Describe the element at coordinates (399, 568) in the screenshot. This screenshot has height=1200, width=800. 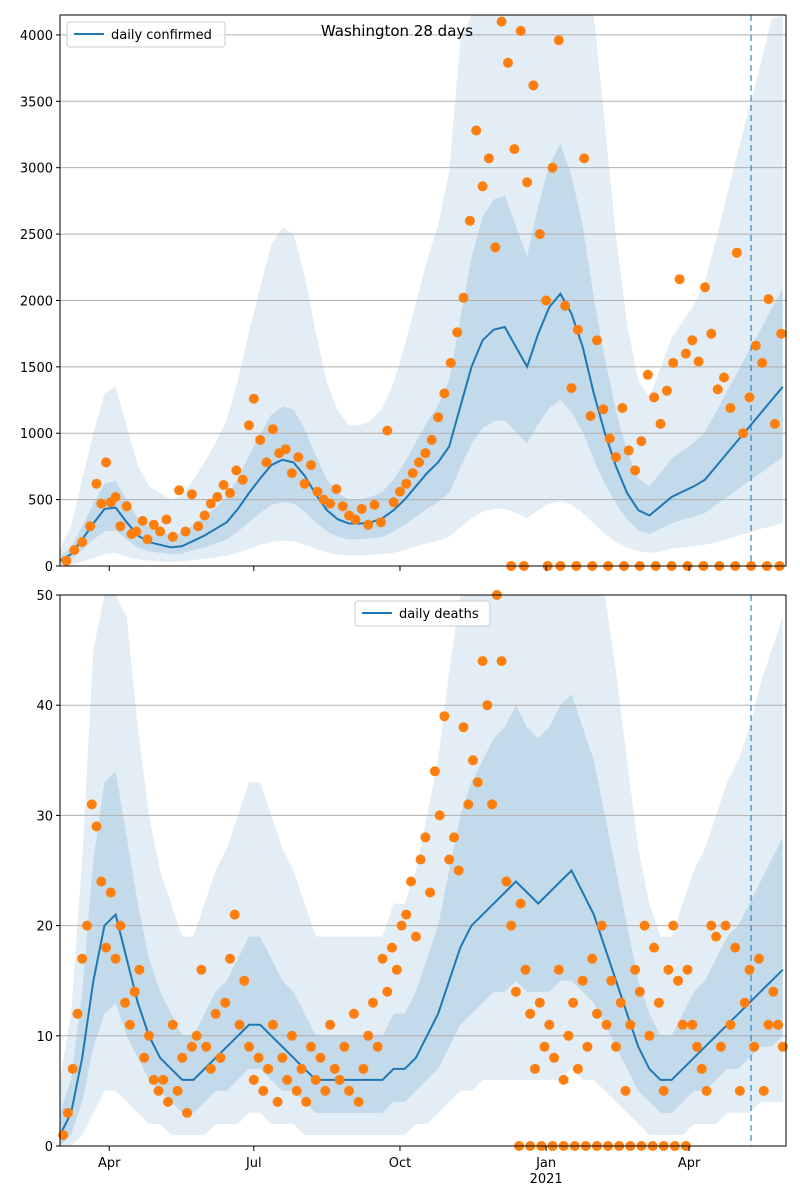
I see `confirmed-x-ticks` at that location.